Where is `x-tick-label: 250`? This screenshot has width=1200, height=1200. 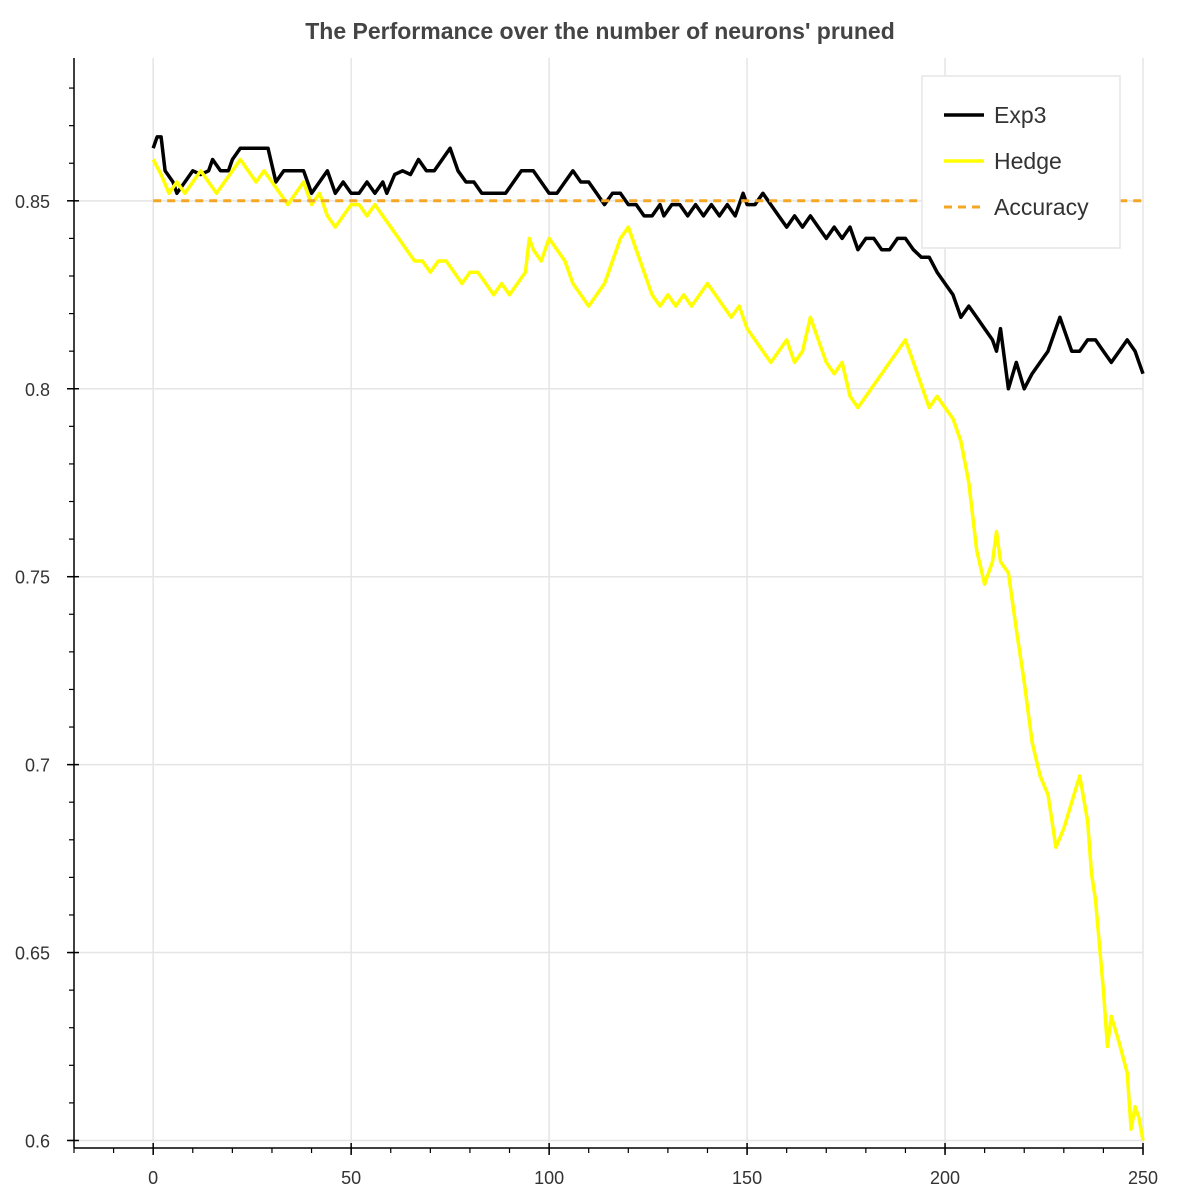 x-tick-label: 250 is located at coordinates (1143, 1178).